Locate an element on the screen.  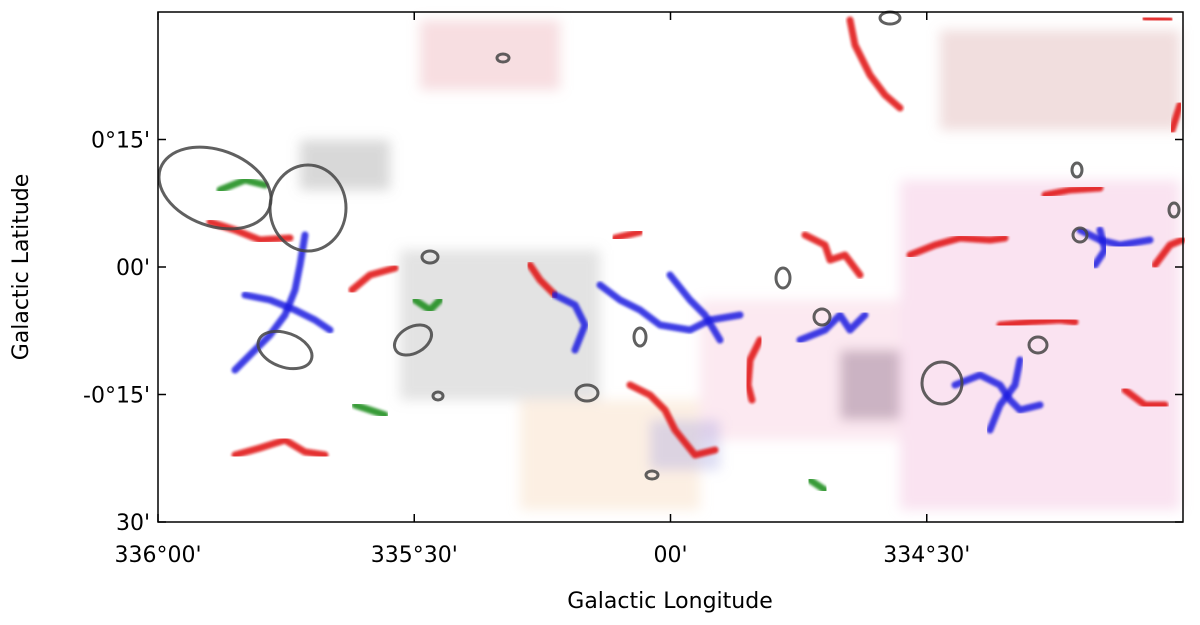
y-axis-label: Galactic Latitude is located at coordinates (21, 267).